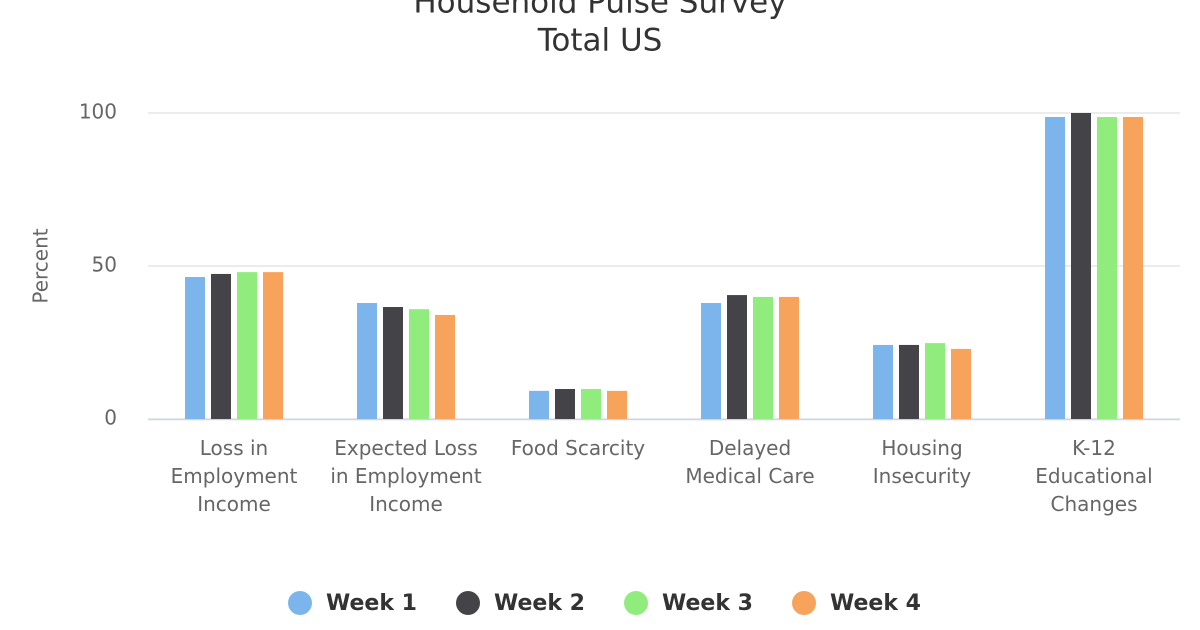  What do you see at coordinates (104, 265) in the screenshot?
I see `y-tick-label: 50` at bounding box center [104, 265].